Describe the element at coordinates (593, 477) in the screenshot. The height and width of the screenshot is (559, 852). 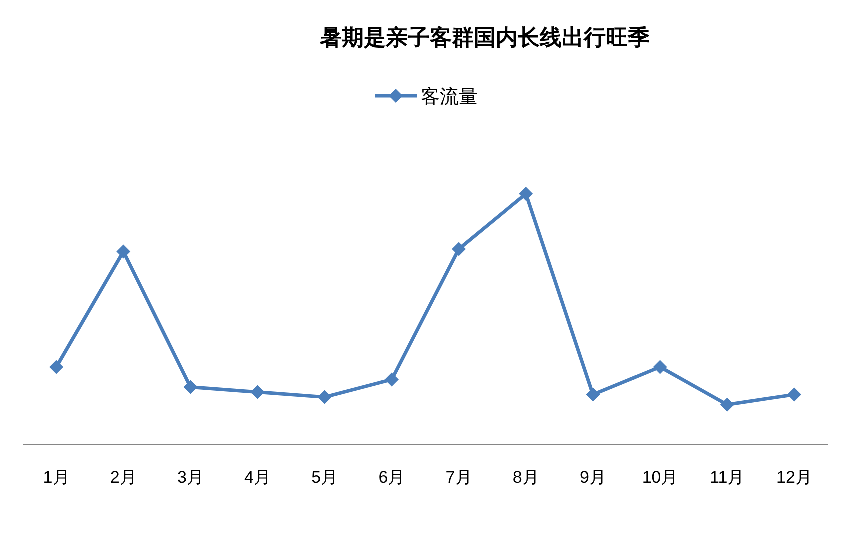
I see `x-tick-label: 9月` at that location.